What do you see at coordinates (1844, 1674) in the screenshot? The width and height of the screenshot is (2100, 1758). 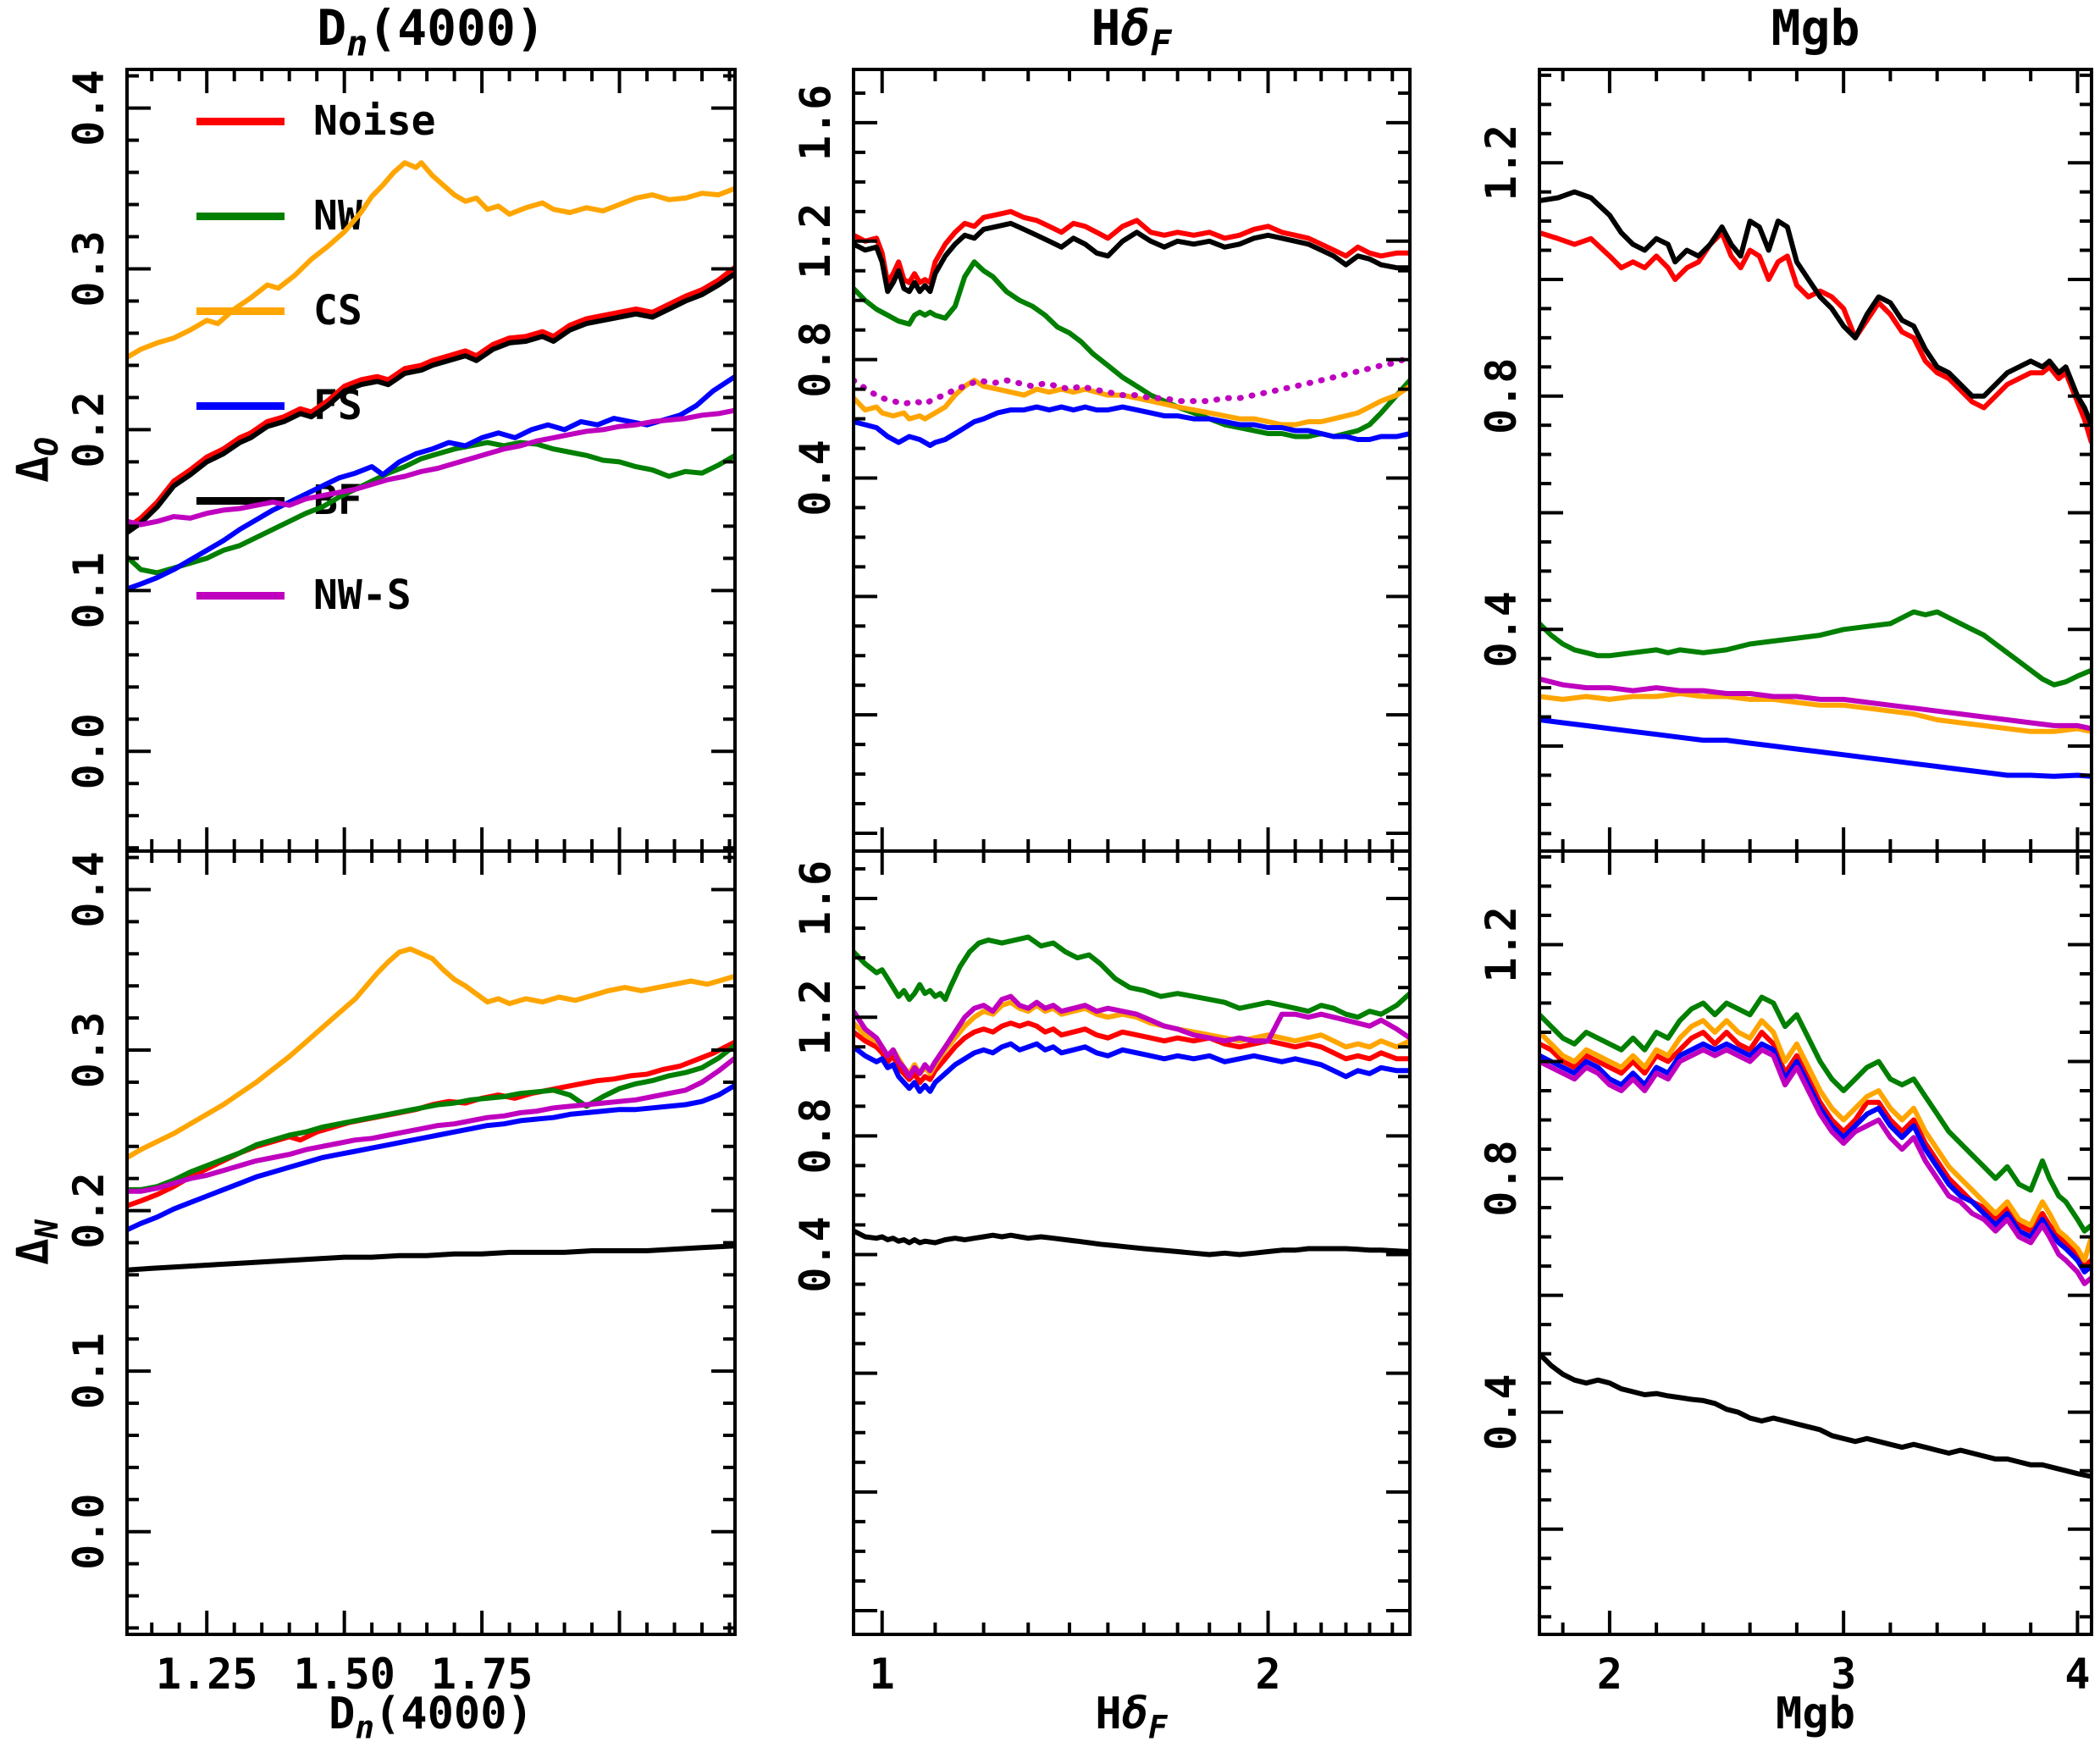 I see `x-tick-label: 3` at bounding box center [1844, 1674].